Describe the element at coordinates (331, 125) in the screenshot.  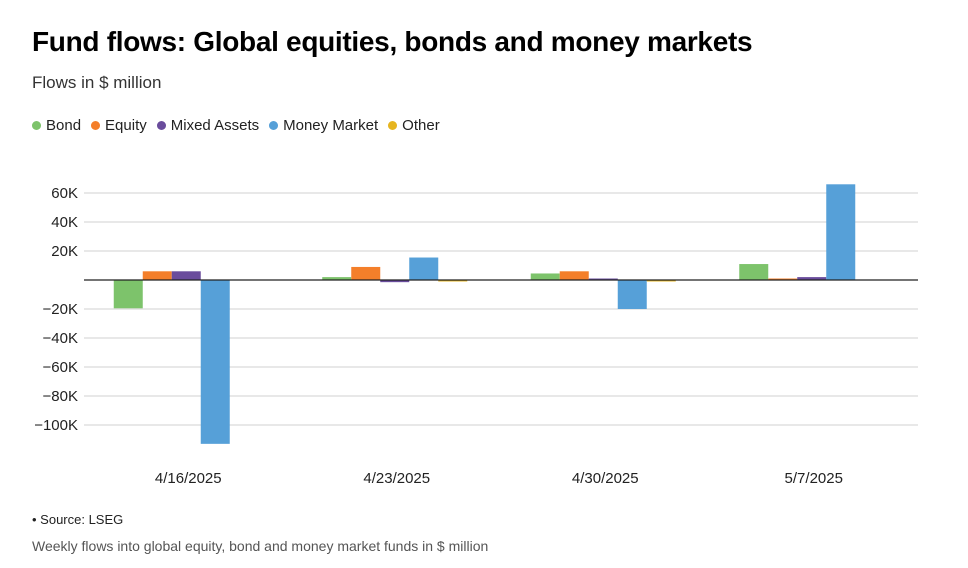
I see `legend-label-money-market: Money Market` at that location.